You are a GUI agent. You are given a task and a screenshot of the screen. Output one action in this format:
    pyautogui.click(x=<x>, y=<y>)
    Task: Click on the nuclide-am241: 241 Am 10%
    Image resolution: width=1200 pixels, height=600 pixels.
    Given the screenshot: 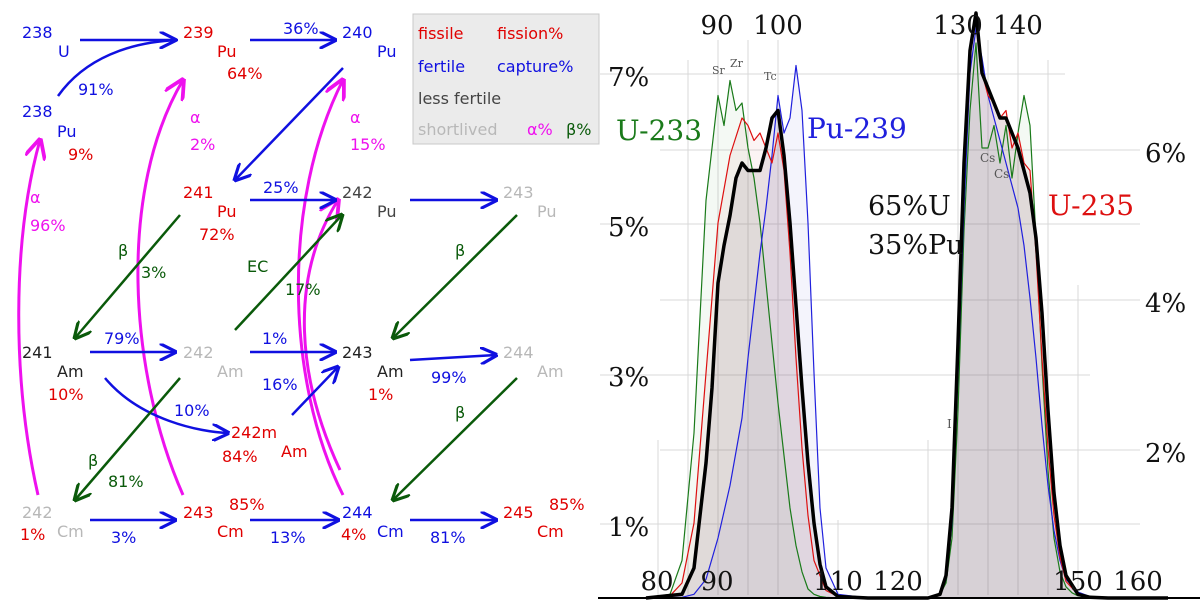 What is the action you would take?
    pyautogui.click(x=53, y=373)
    